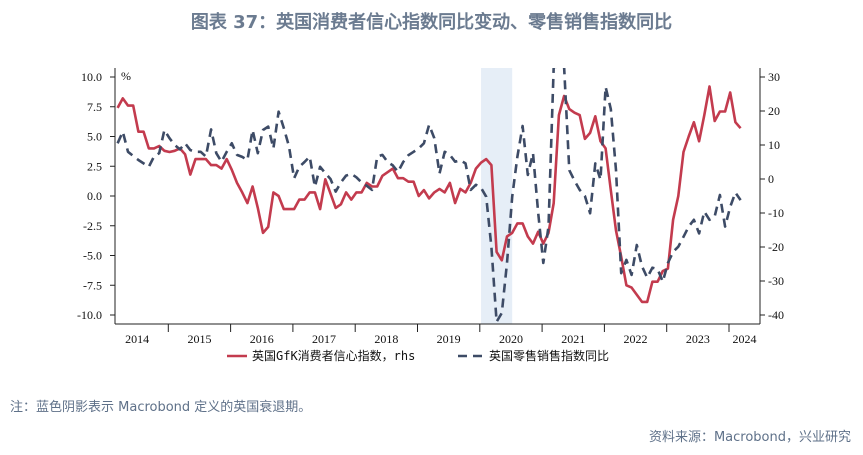 This screenshot has width=863, height=455. I want to click on left-tick-label: -2.5, so click(92, 226).